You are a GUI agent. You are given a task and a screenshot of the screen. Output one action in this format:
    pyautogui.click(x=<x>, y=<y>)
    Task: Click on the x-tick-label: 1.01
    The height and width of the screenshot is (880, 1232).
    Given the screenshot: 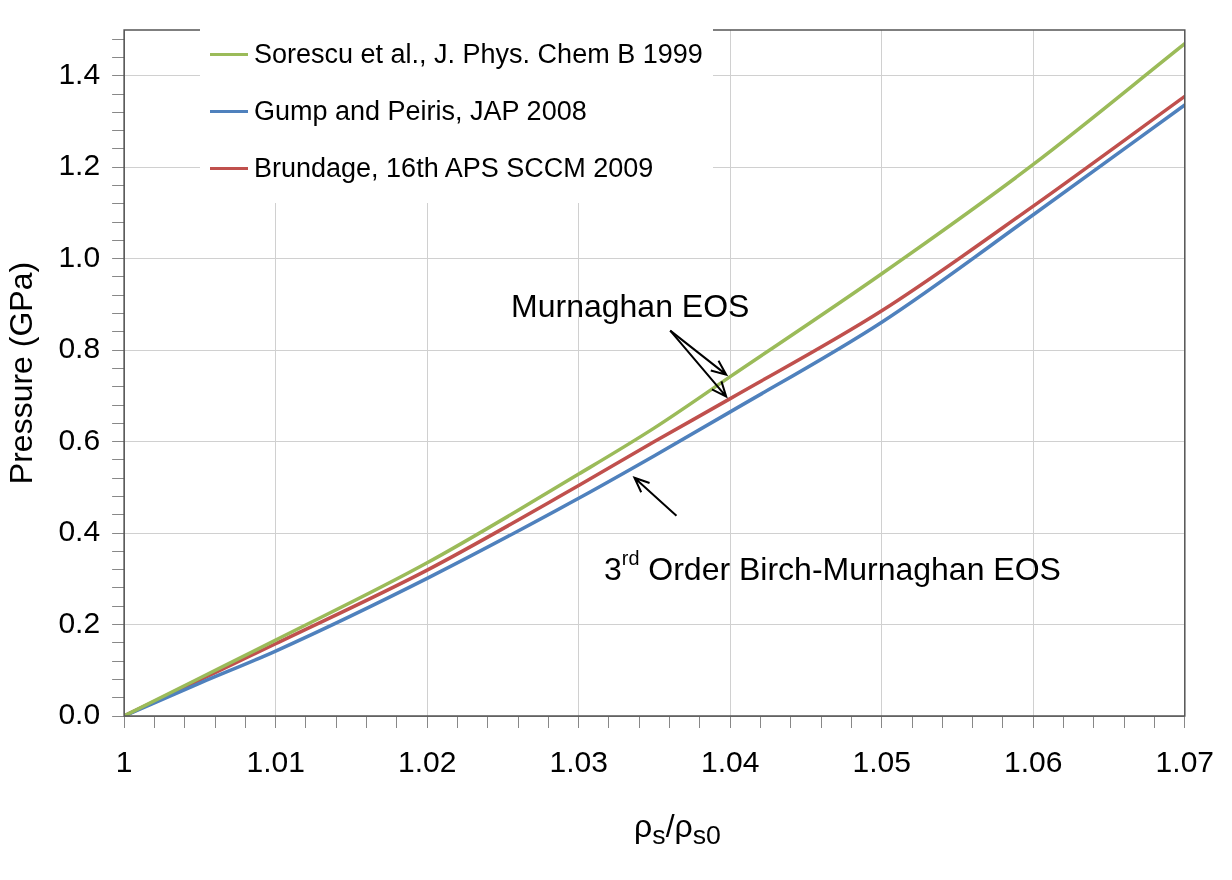 What is the action you would take?
    pyautogui.click(x=275, y=762)
    